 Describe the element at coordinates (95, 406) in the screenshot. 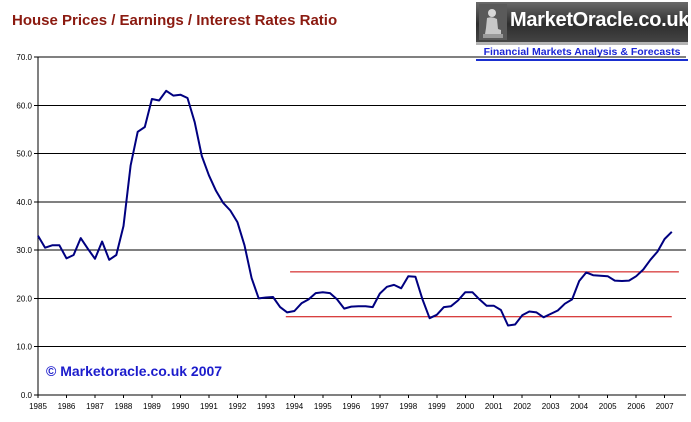

I see `x-tick-label: 1987` at that location.